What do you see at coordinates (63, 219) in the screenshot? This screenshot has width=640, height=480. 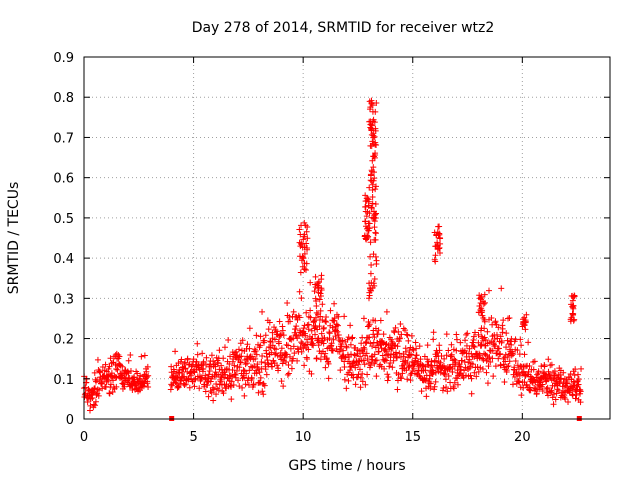 I see `y-tick-label: 0.5` at bounding box center [63, 219].